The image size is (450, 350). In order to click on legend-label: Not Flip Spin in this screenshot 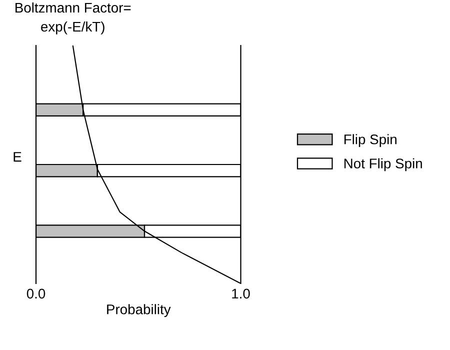, I will do `click(383, 165)`.